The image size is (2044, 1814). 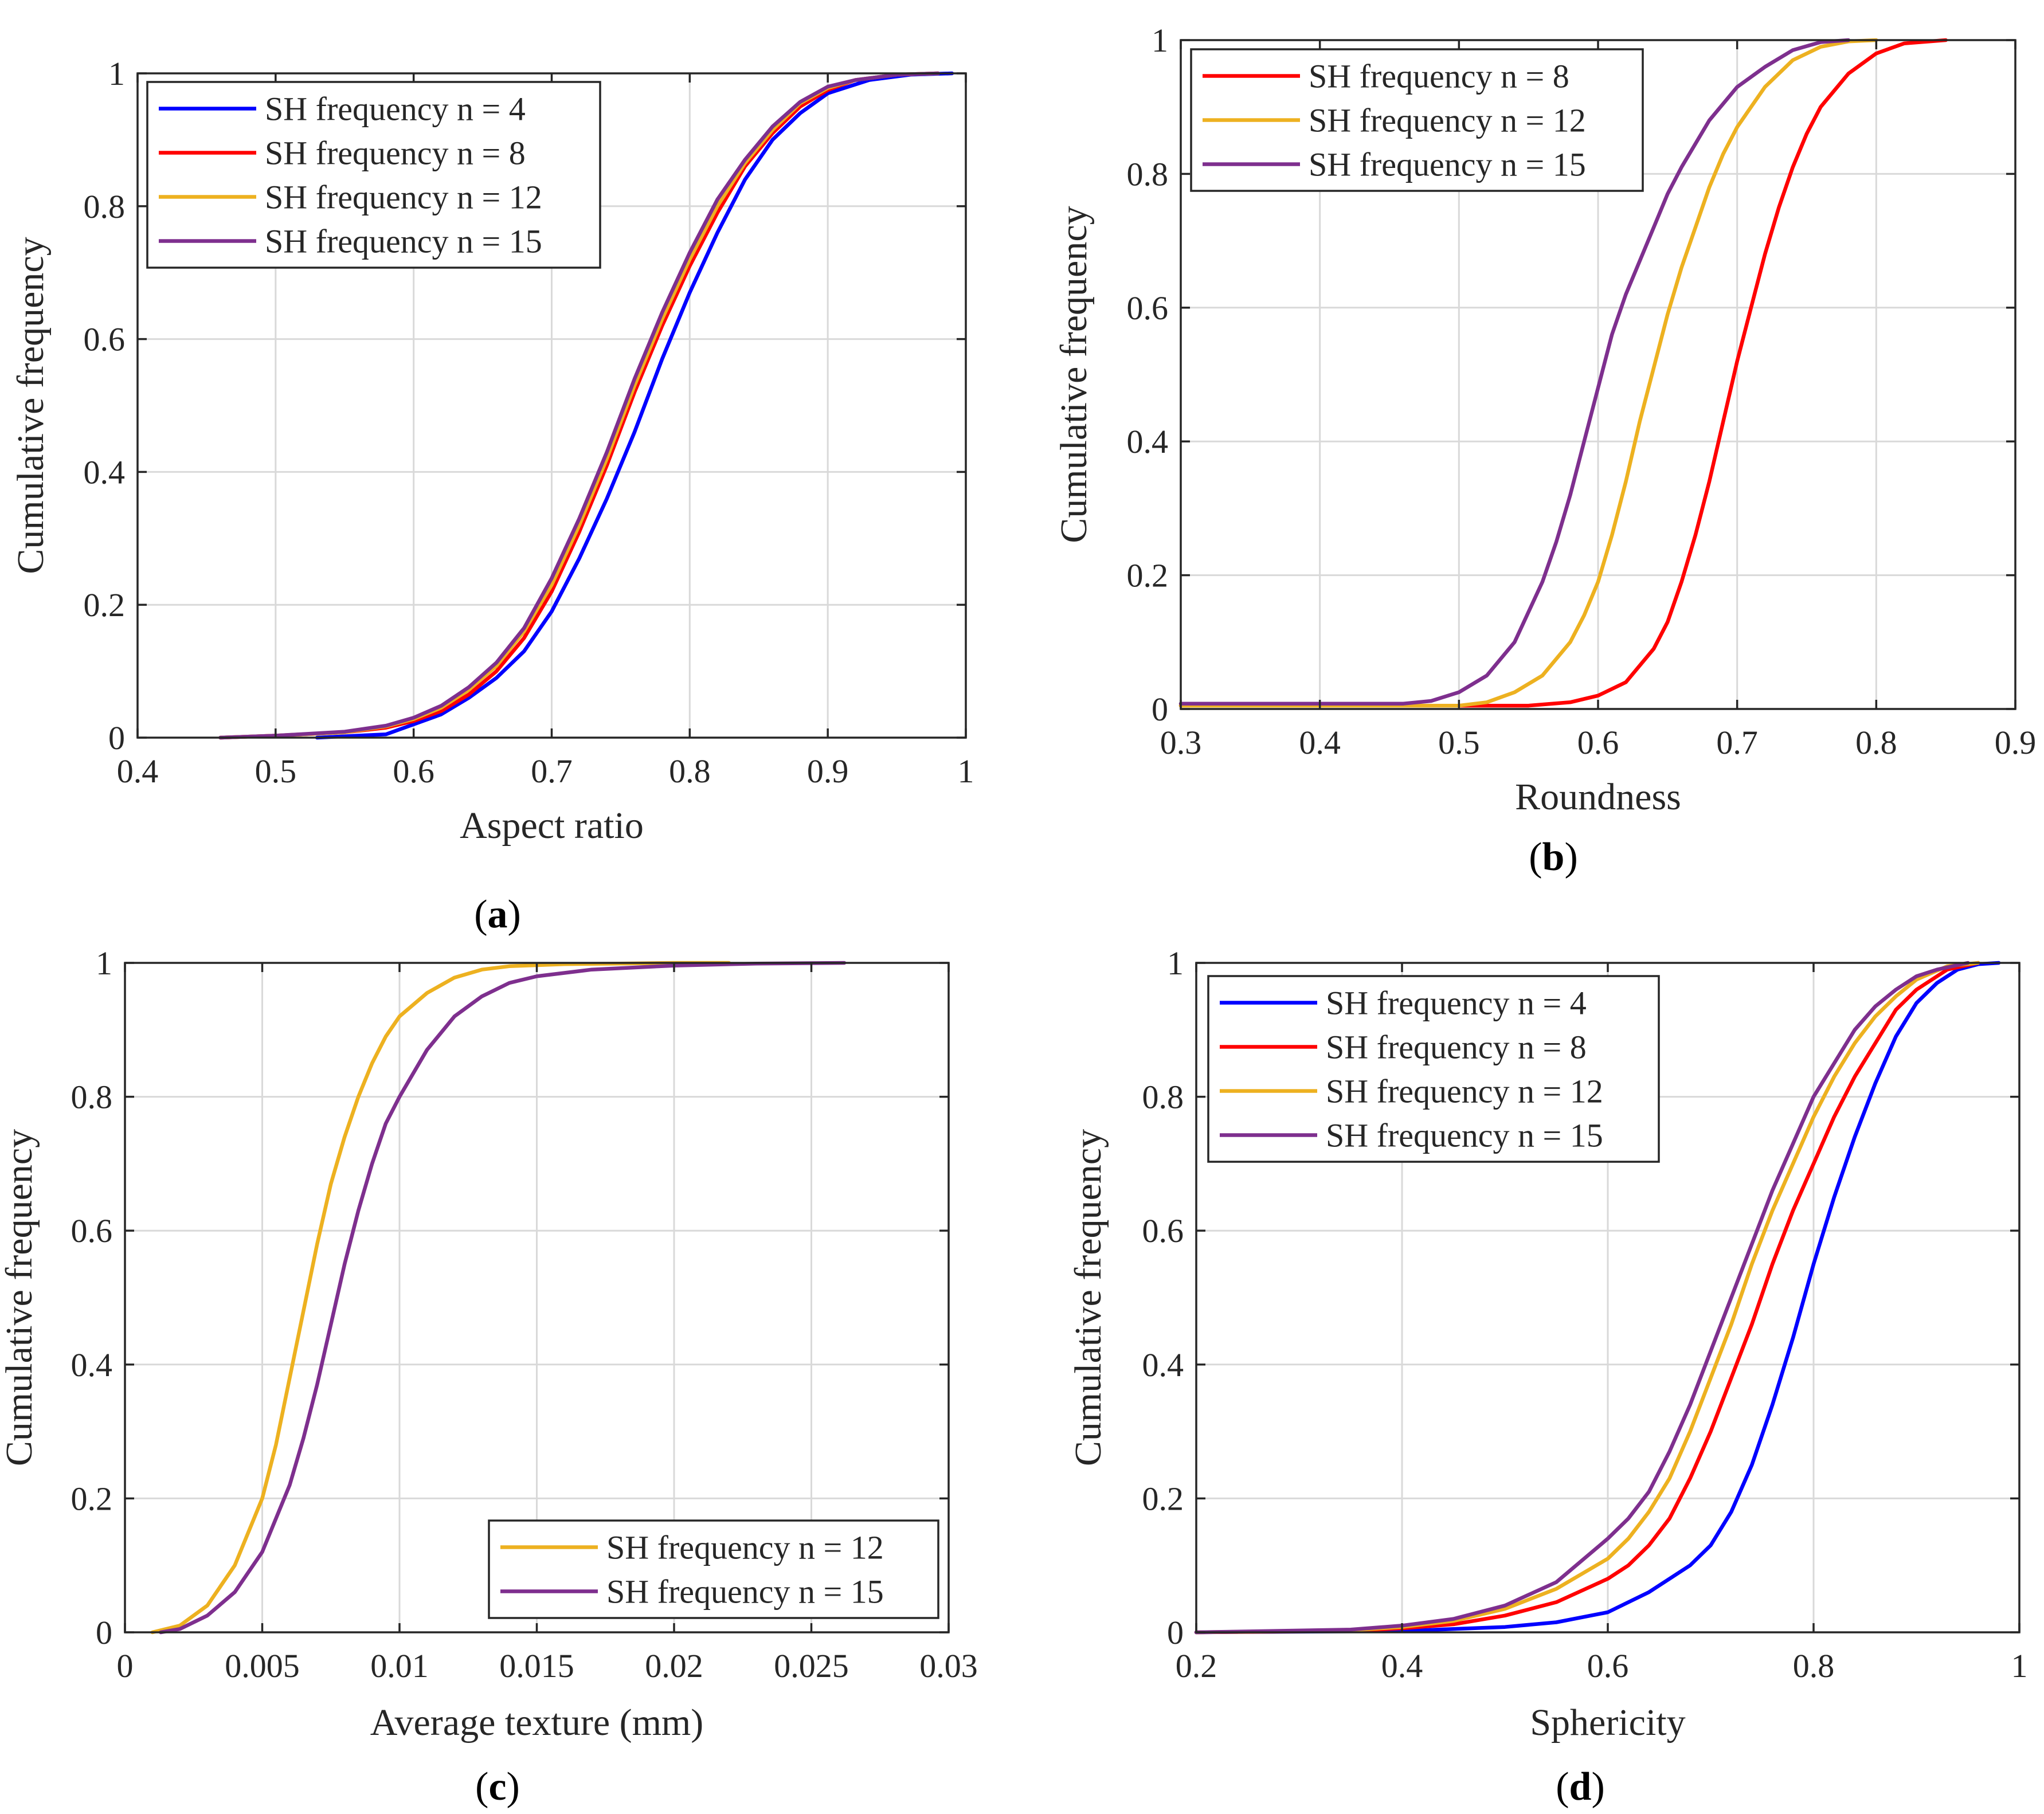 What do you see at coordinates (104, 963) in the screenshot?
I see `panel-c-y-tick-label: 1` at bounding box center [104, 963].